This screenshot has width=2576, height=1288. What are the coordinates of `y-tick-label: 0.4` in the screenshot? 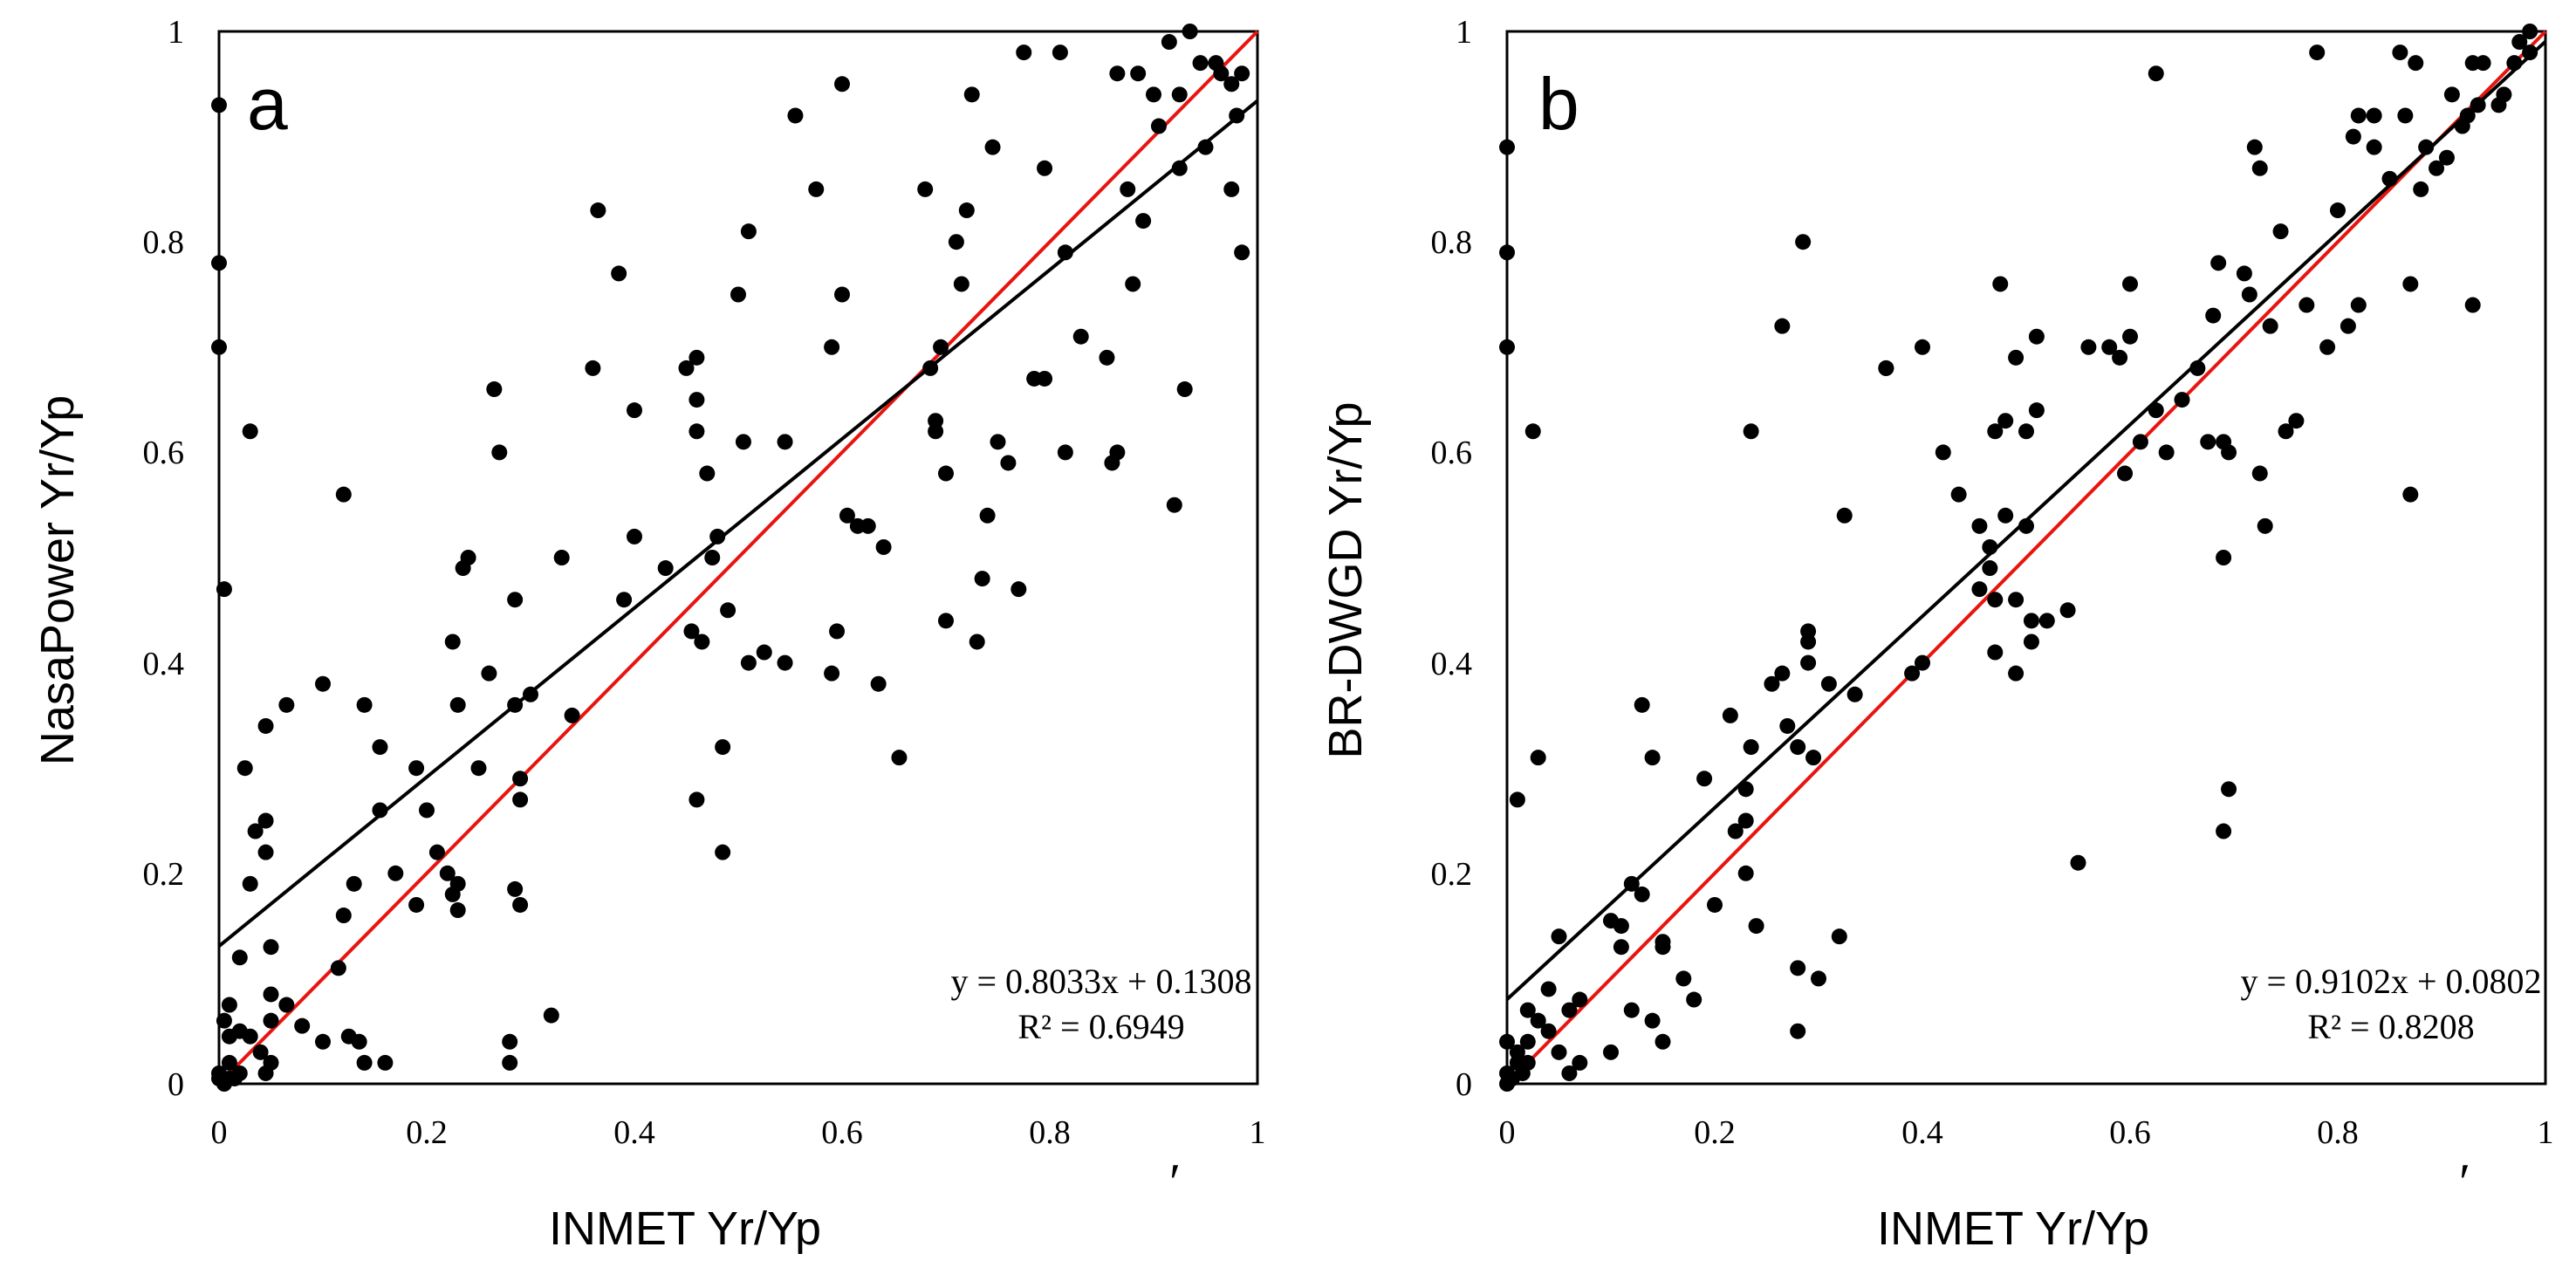 It's located at (1452, 664).